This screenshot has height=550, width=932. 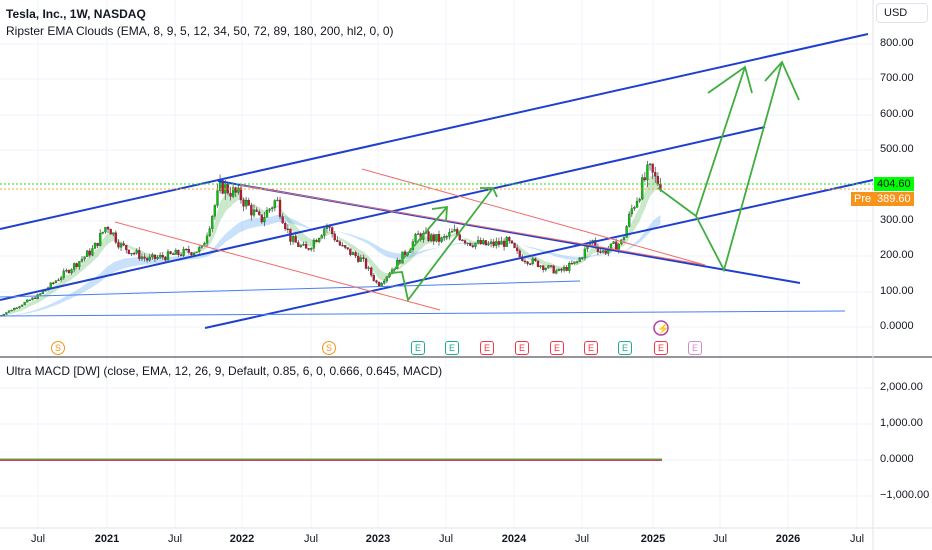 I want to click on premarket-label: Pre, so click(x=863, y=199).